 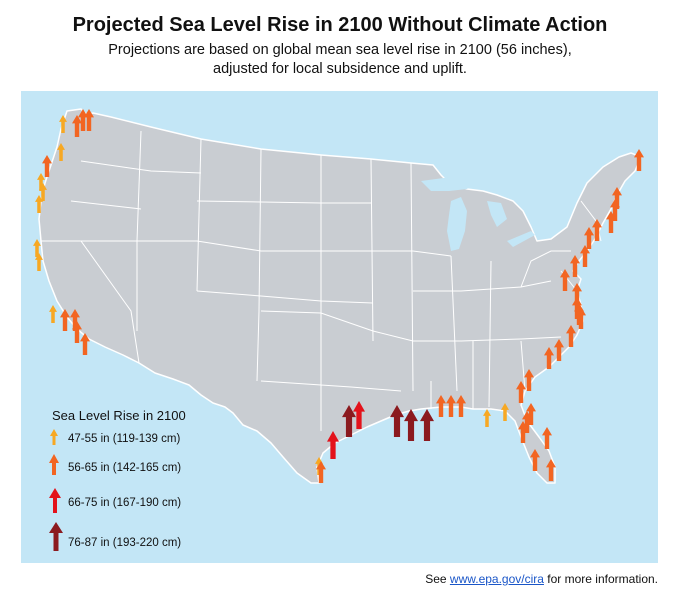 What do you see at coordinates (437, 579) in the screenshot?
I see `footer-prefix: See` at bounding box center [437, 579].